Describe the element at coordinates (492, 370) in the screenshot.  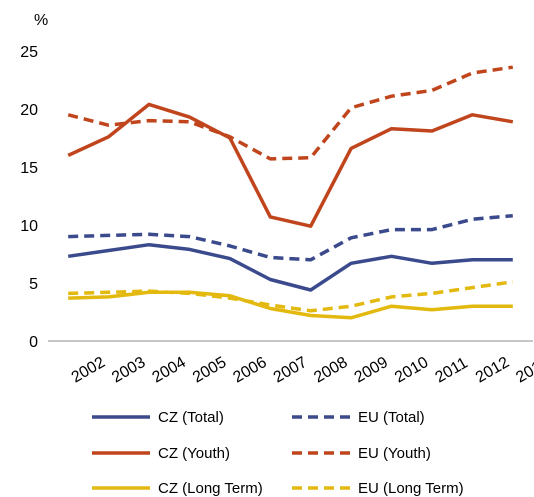
I see `x-tick-label: 2012` at that location.